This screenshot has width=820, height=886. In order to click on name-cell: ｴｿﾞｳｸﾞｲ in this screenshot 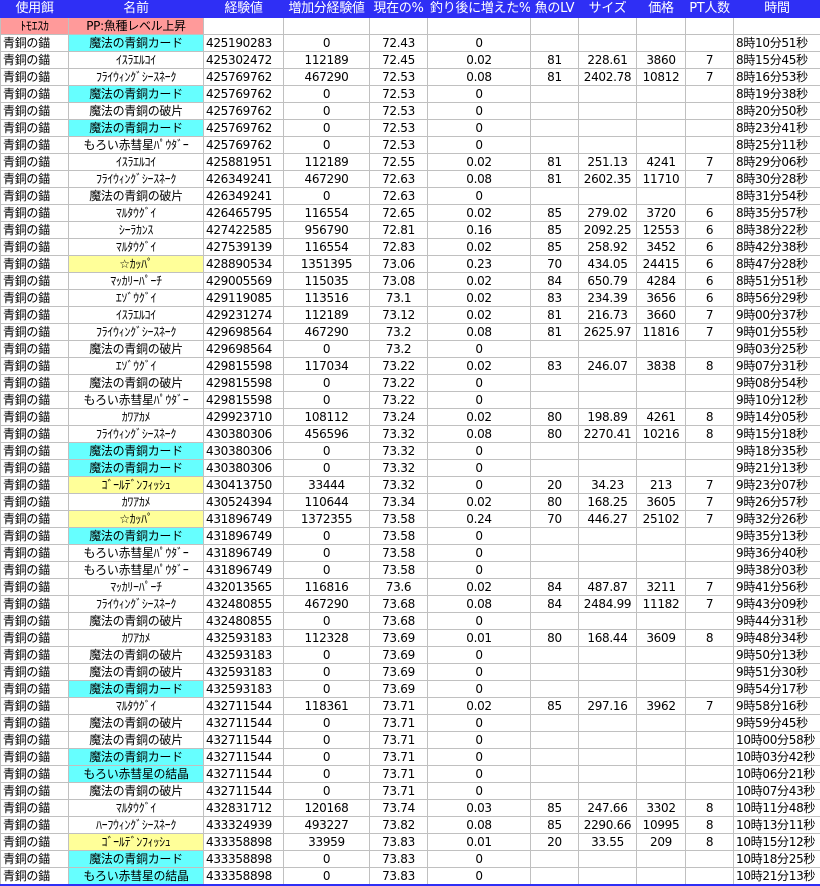, I will do `click(136, 298)`.